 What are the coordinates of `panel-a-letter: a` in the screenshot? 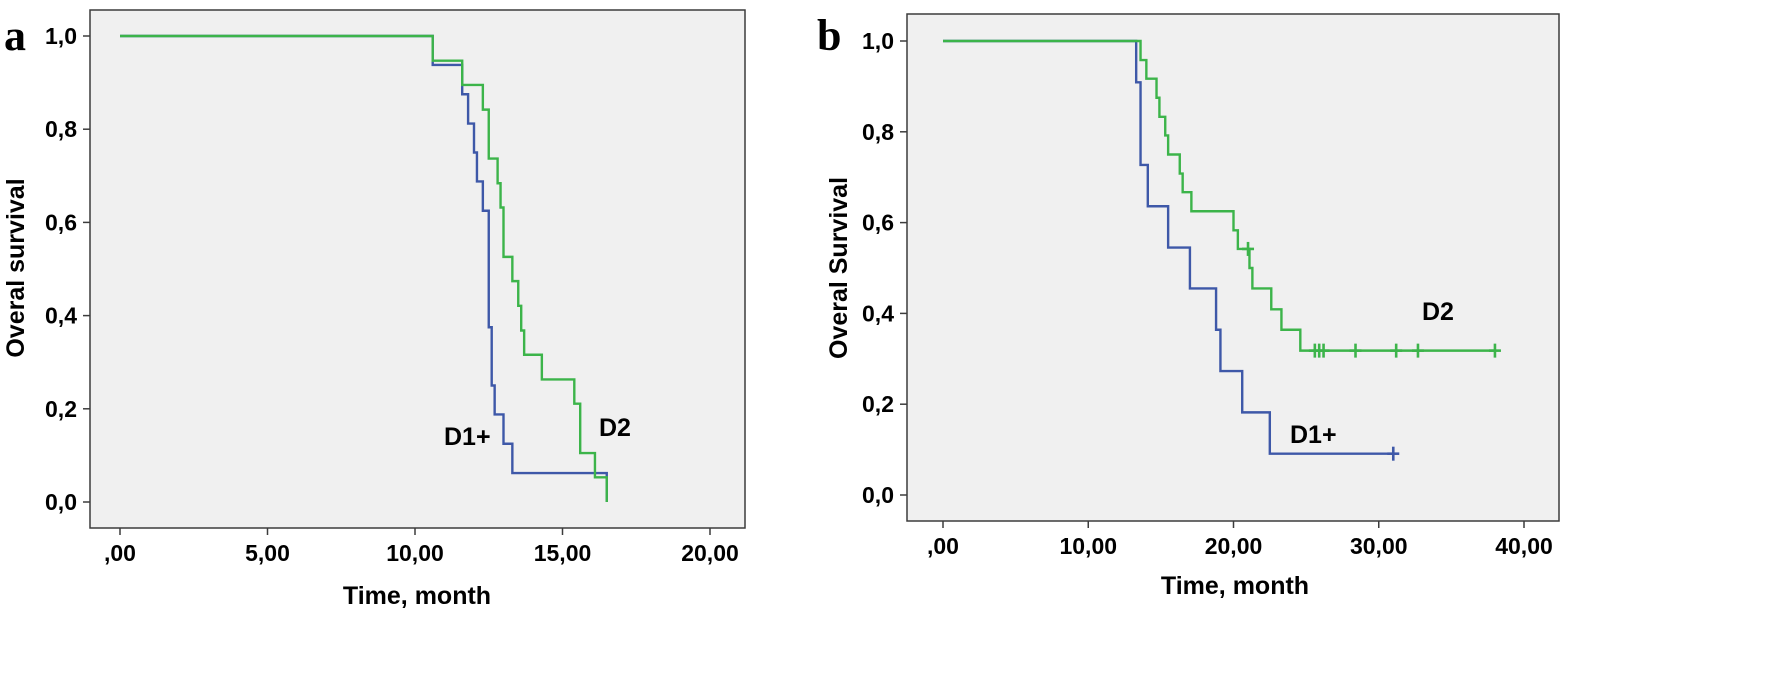 It's located at (15, 35).